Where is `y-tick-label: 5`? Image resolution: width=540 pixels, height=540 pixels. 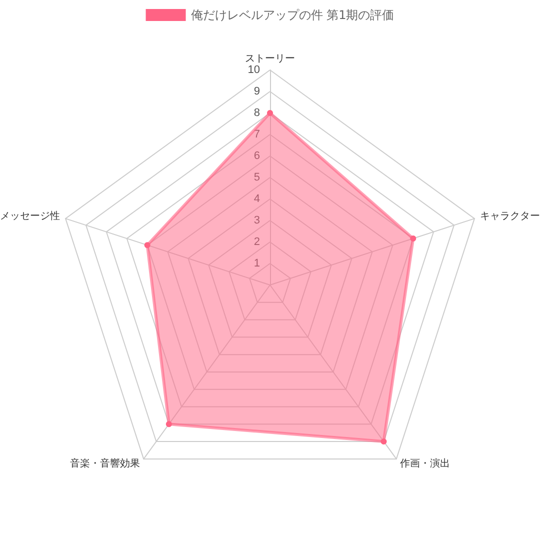 y-tick-label: 5 is located at coordinates (257, 178).